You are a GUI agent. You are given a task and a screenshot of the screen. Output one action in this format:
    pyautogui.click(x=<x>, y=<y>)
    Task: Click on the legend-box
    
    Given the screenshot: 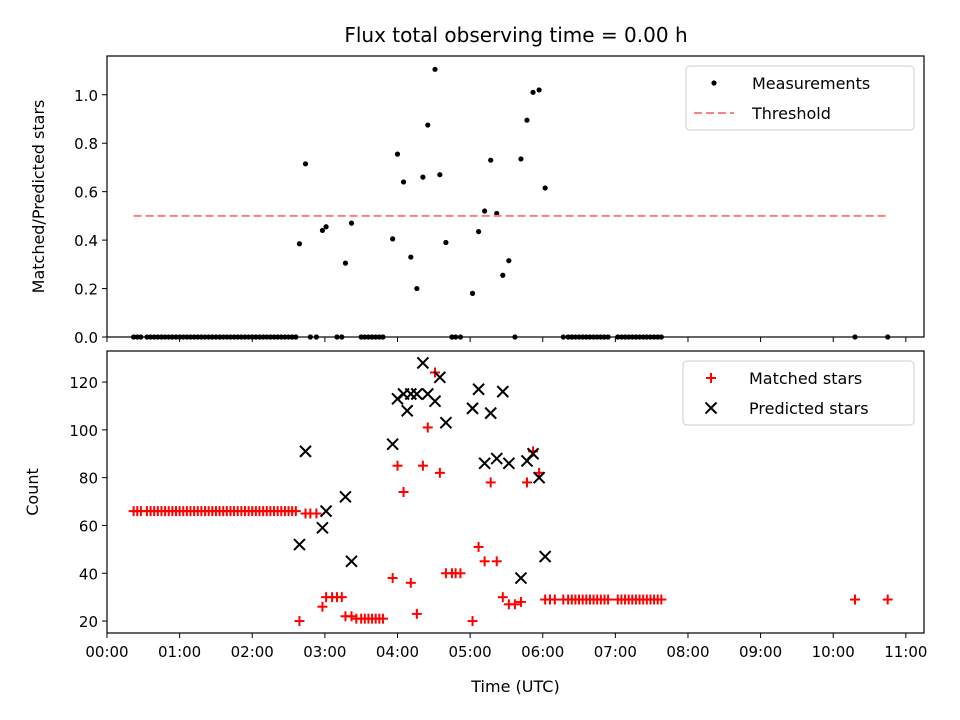 What is the action you would take?
    pyautogui.click(x=800, y=98)
    